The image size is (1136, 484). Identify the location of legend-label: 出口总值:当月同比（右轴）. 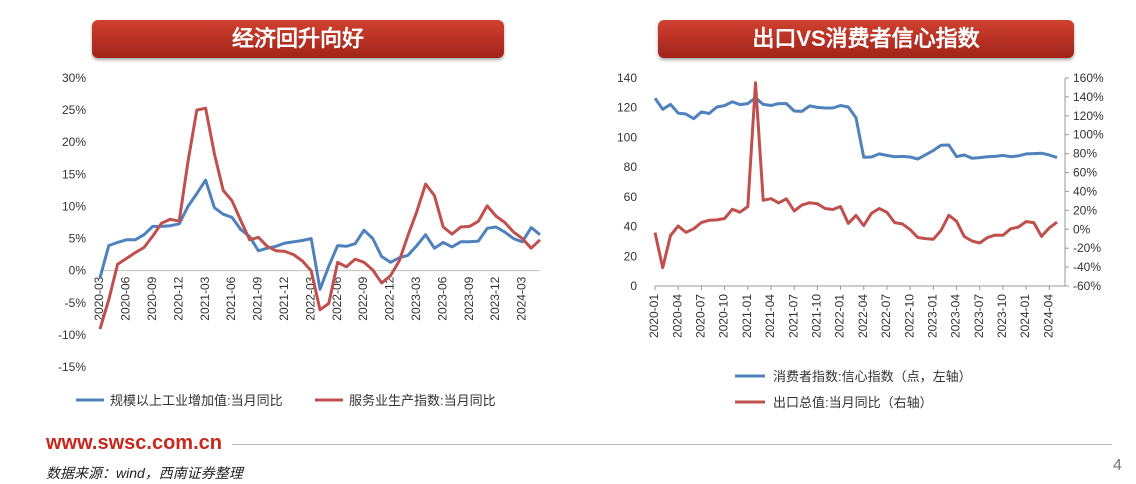
(853, 402).